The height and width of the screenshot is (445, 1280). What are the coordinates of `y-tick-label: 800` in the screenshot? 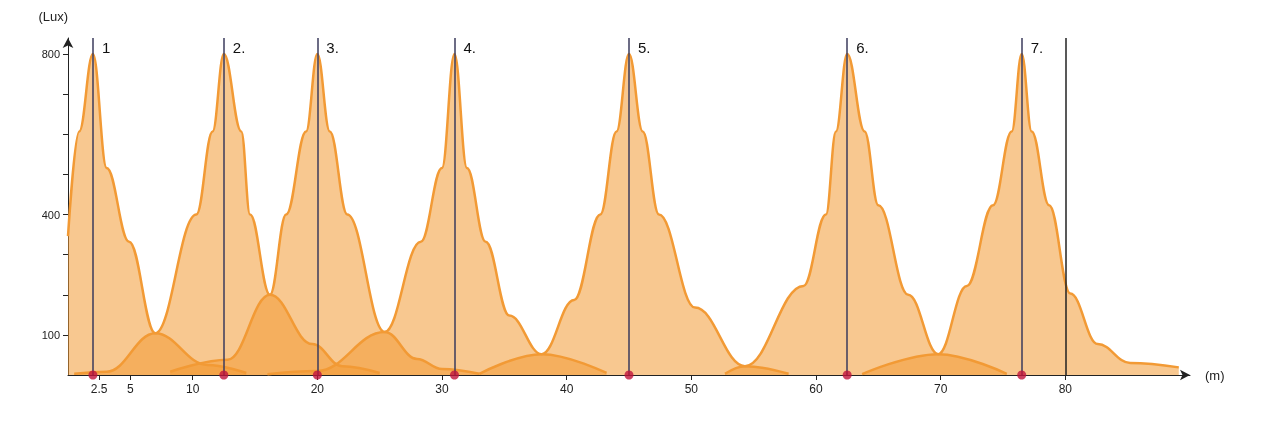 It's located at (50, 54).